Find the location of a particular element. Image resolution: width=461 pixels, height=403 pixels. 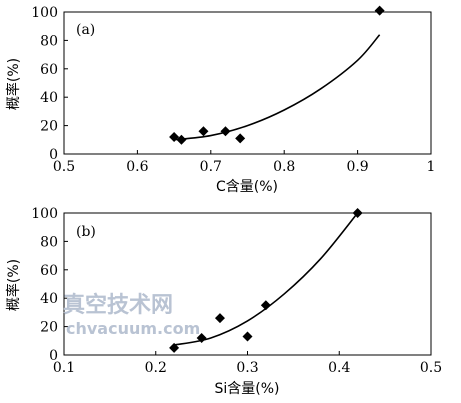

x-tick-label-b: 0.4 is located at coordinates (339, 368).